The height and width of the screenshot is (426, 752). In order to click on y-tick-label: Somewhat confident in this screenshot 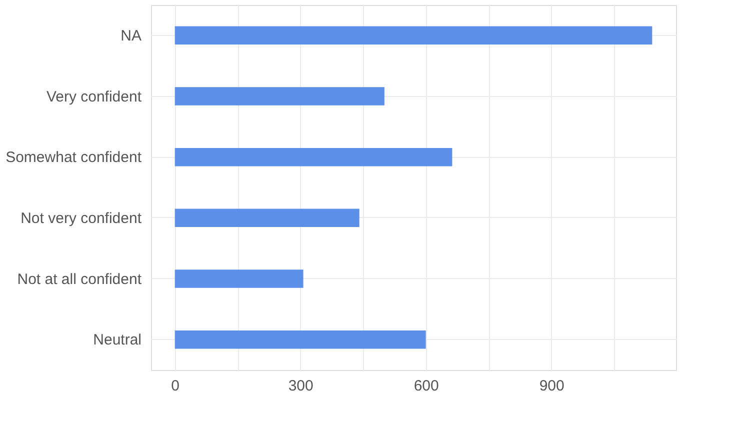, I will do `click(74, 157)`.